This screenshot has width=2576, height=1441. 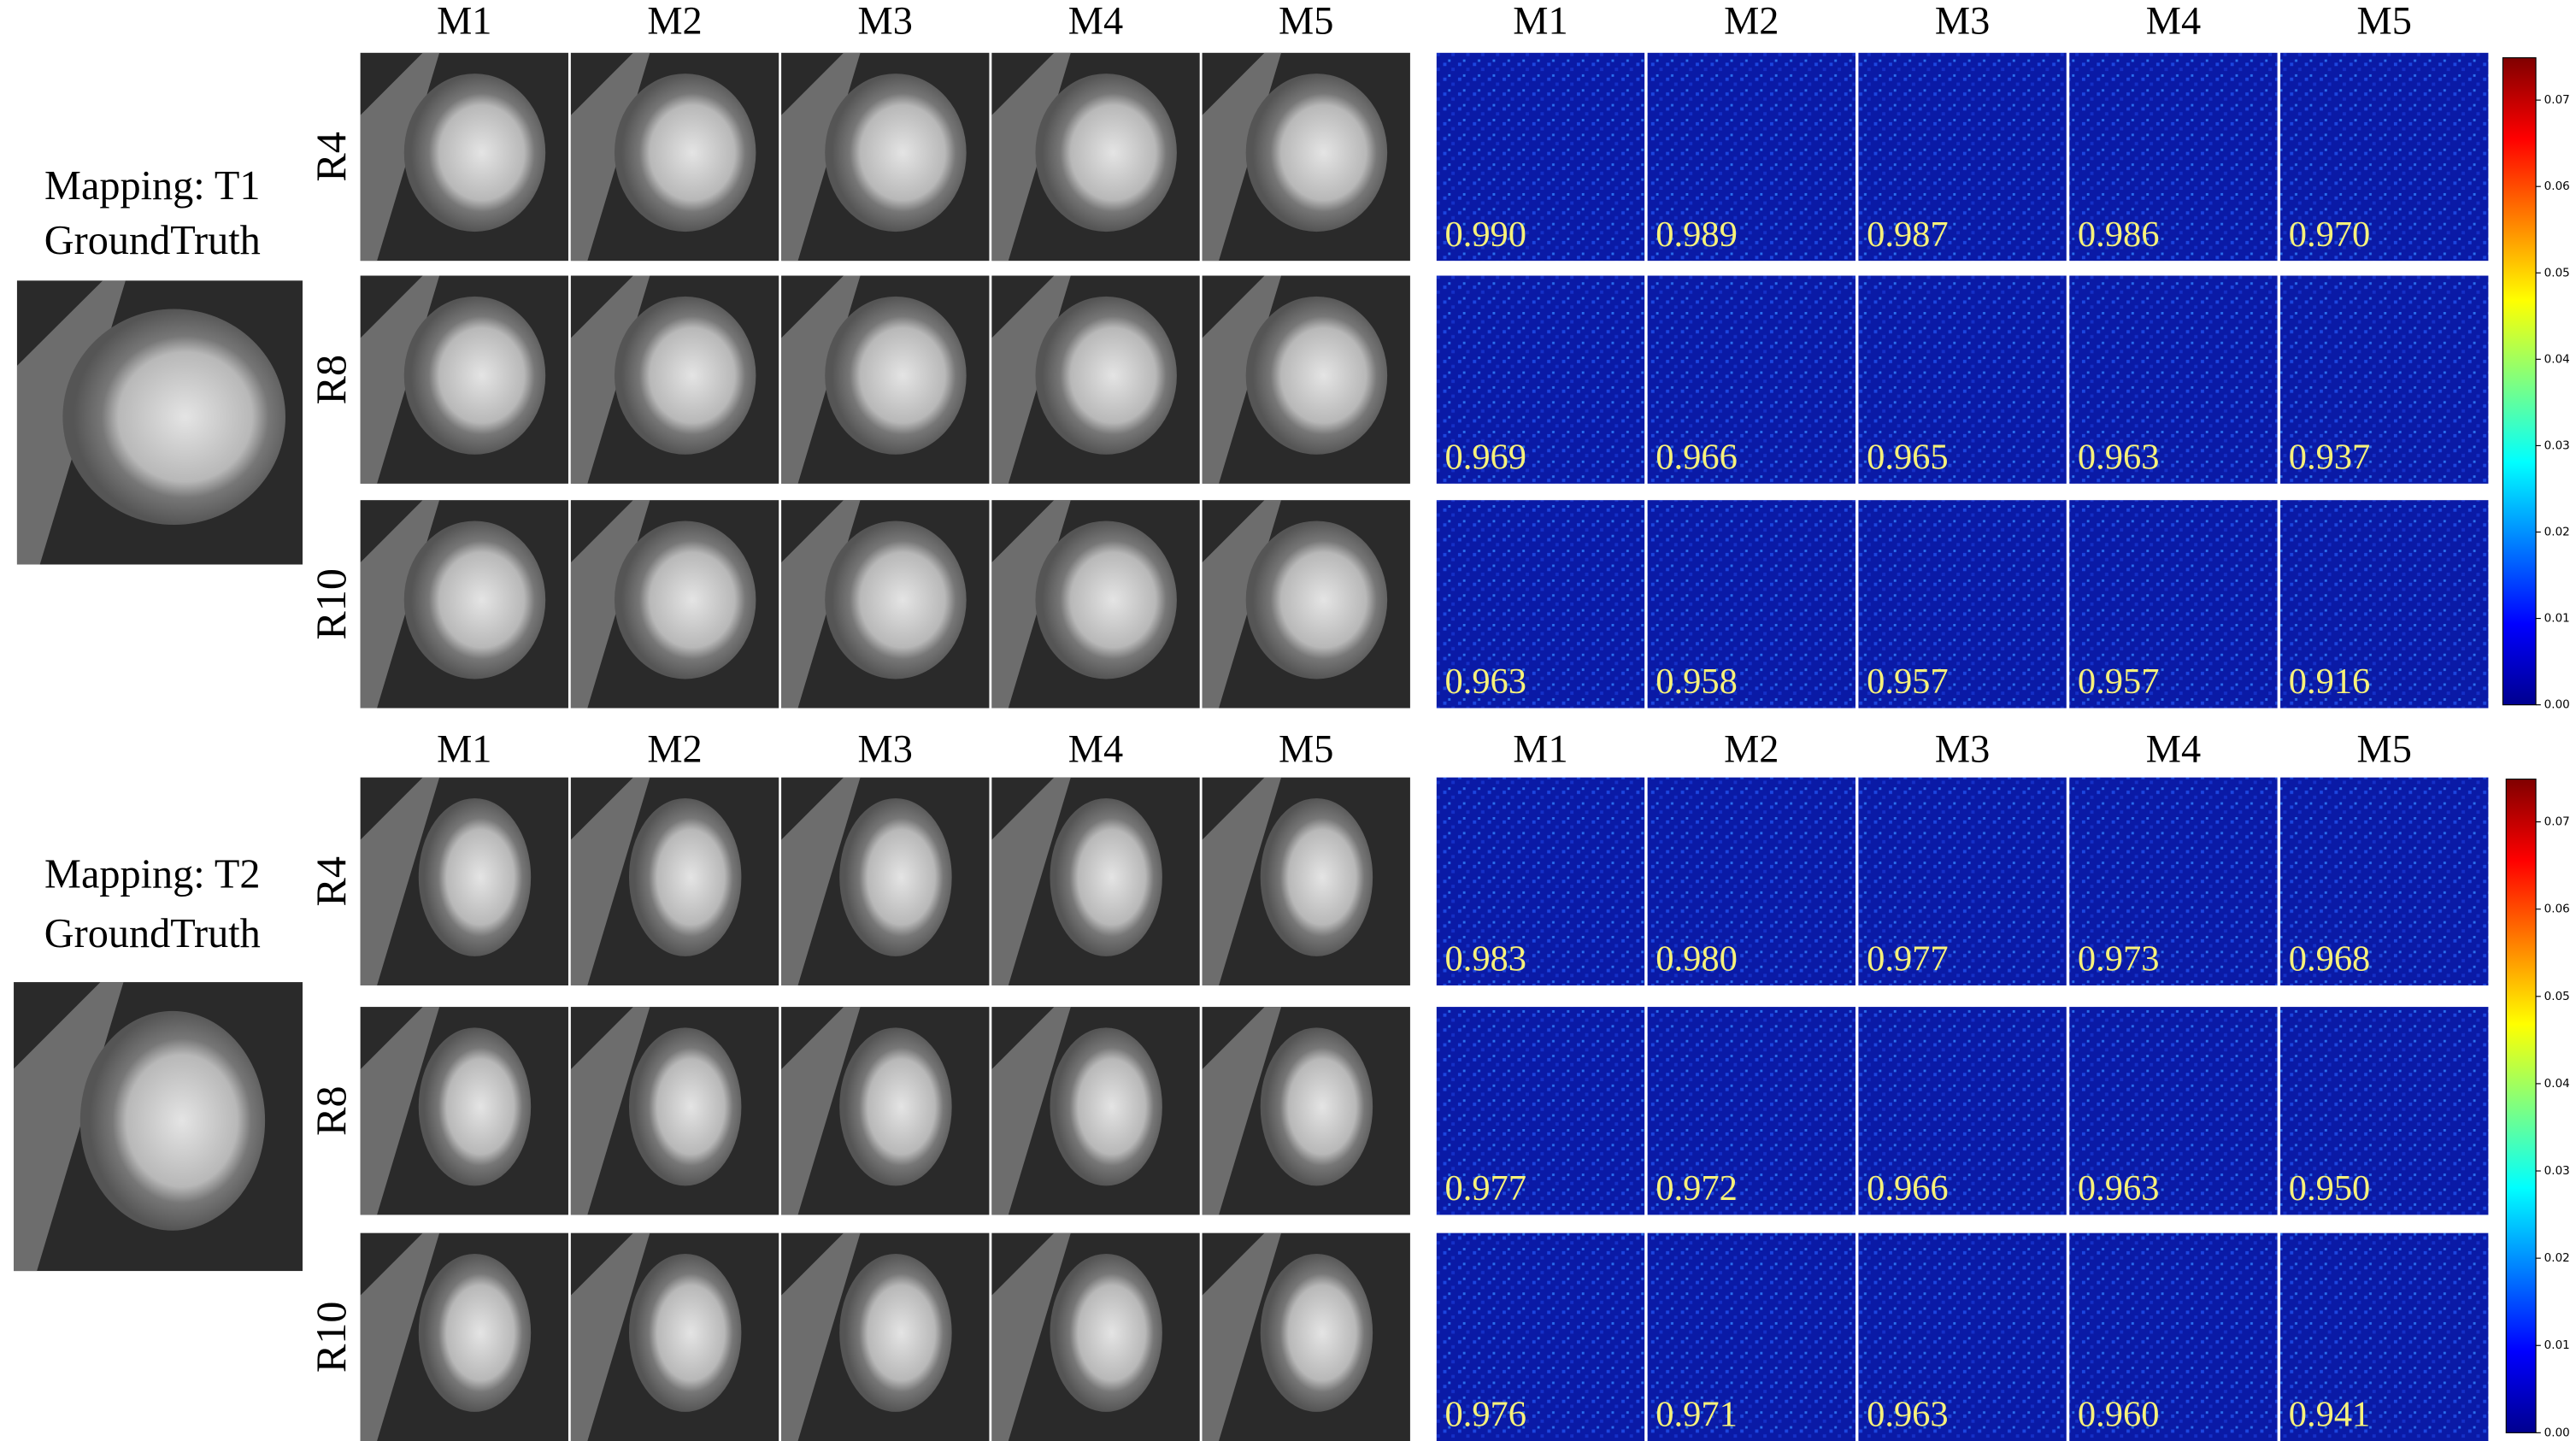 What do you see at coordinates (2519, 381) in the screenshot?
I see `colorbar` at bounding box center [2519, 381].